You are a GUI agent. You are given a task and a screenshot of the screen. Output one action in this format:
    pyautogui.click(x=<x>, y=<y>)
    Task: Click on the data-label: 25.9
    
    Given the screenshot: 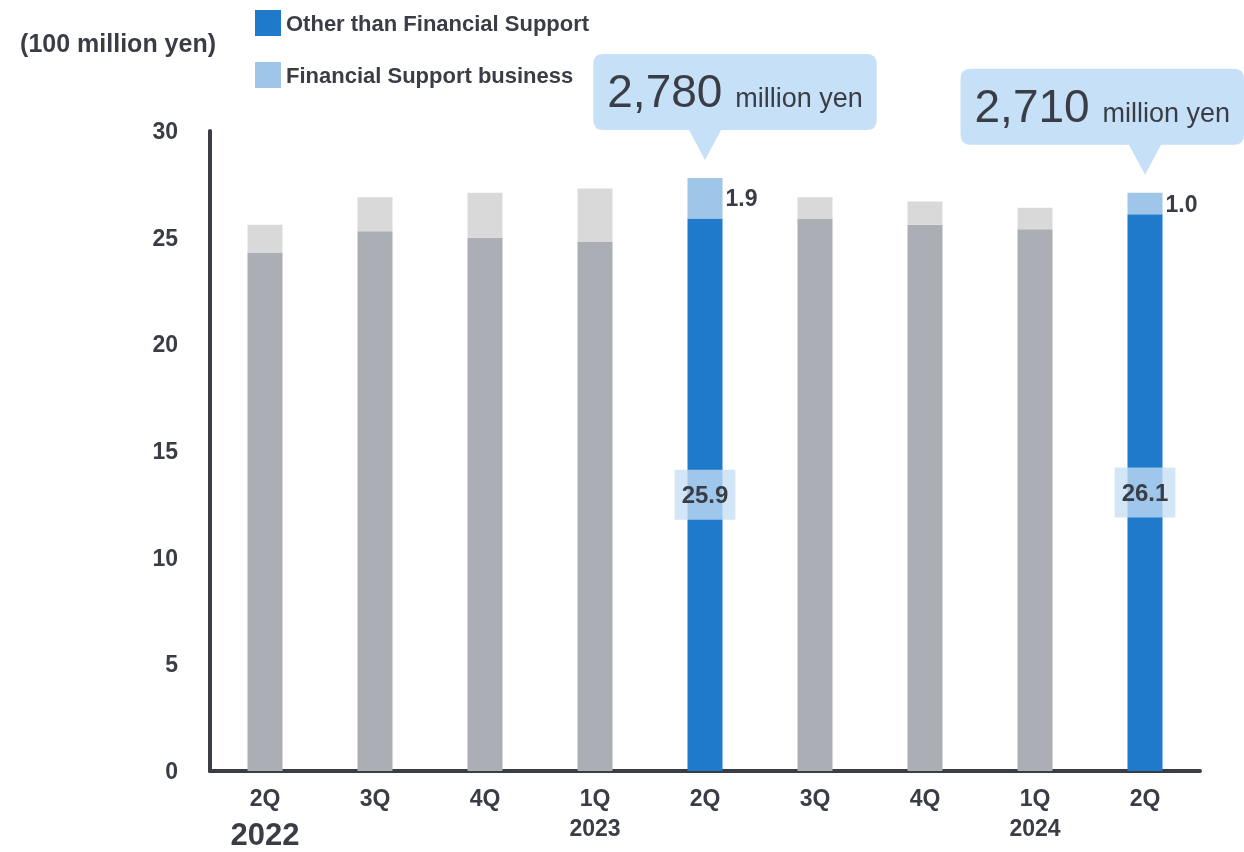 What is the action you would take?
    pyautogui.click(x=705, y=495)
    